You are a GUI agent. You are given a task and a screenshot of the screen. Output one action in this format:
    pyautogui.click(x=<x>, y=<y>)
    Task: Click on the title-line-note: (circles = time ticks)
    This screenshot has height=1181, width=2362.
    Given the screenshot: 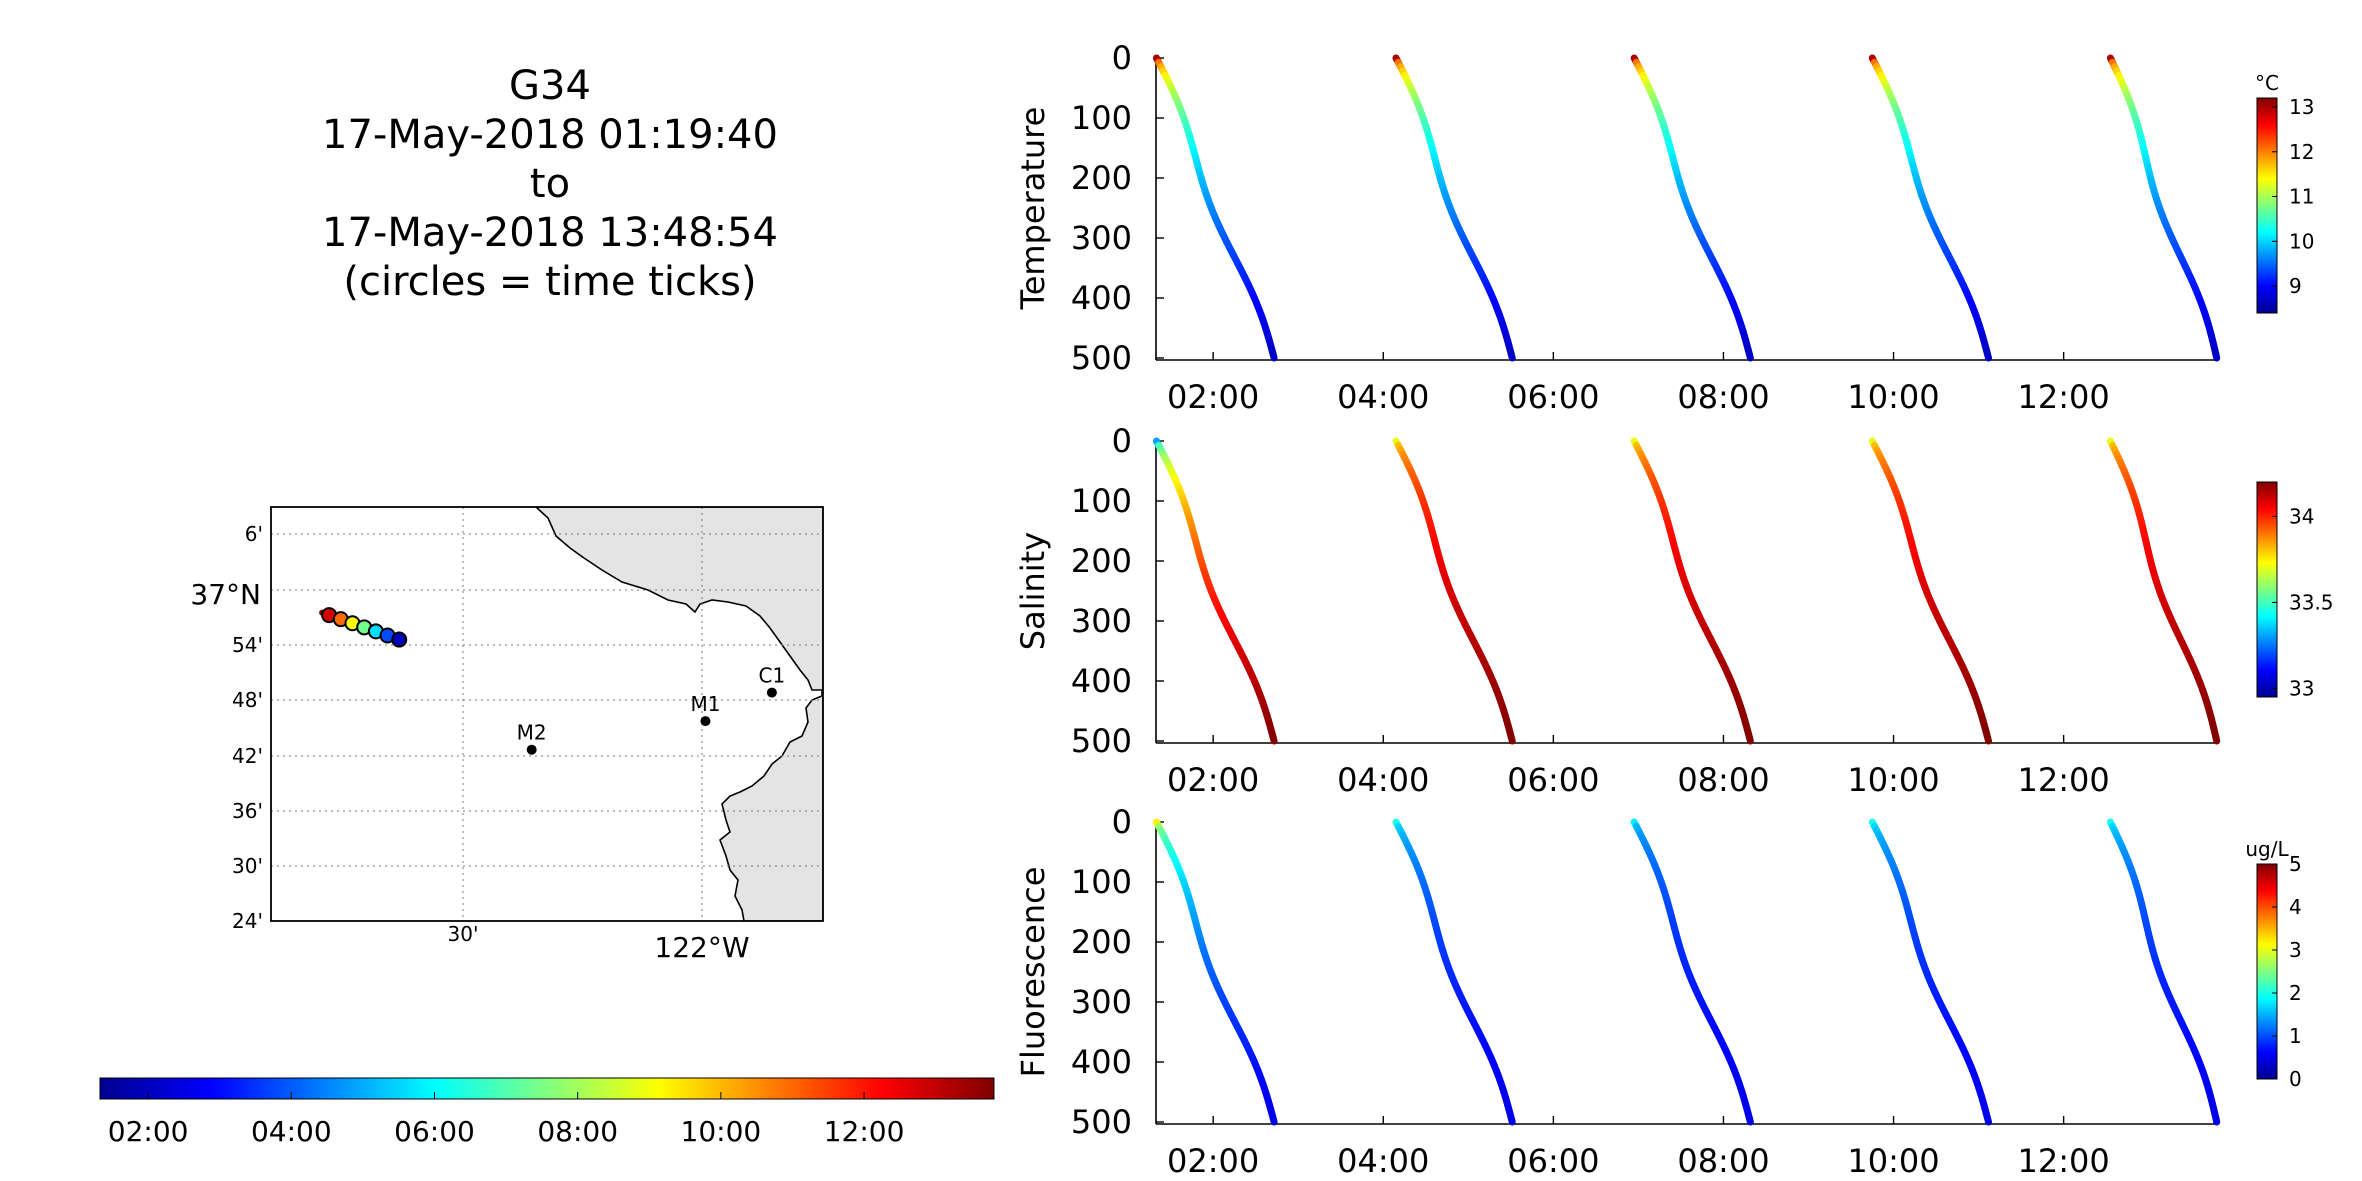 What is the action you would take?
    pyautogui.click(x=550, y=282)
    